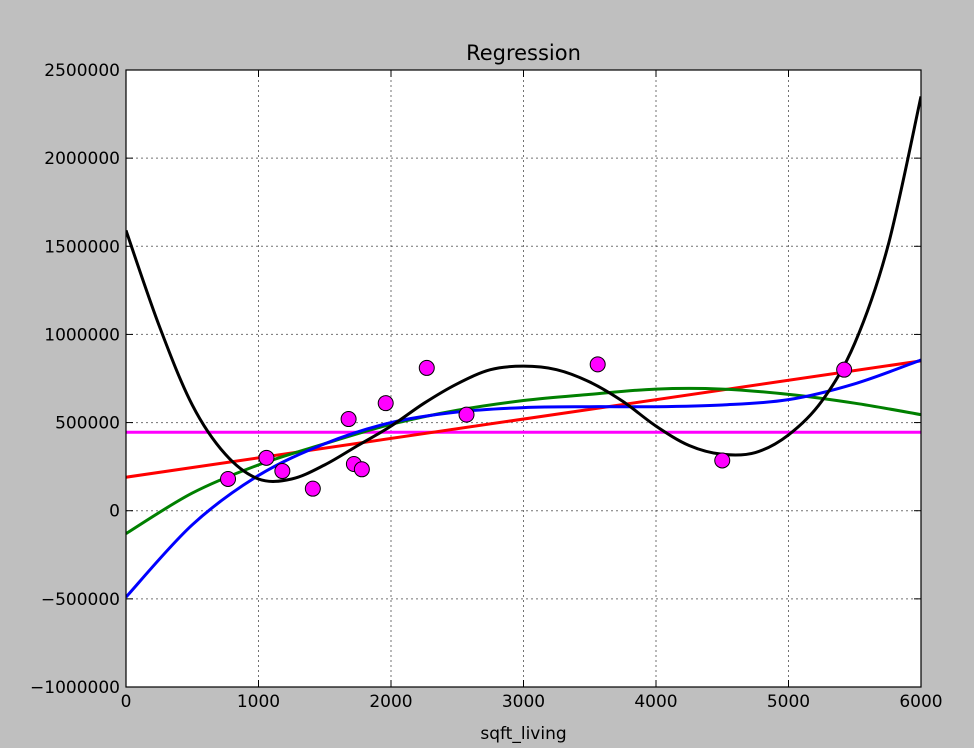 This screenshot has width=974, height=748. What do you see at coordinates (87, 424) in the screenshot?
I see `y-tick-label: 500000` at bounding box center [87, 424].